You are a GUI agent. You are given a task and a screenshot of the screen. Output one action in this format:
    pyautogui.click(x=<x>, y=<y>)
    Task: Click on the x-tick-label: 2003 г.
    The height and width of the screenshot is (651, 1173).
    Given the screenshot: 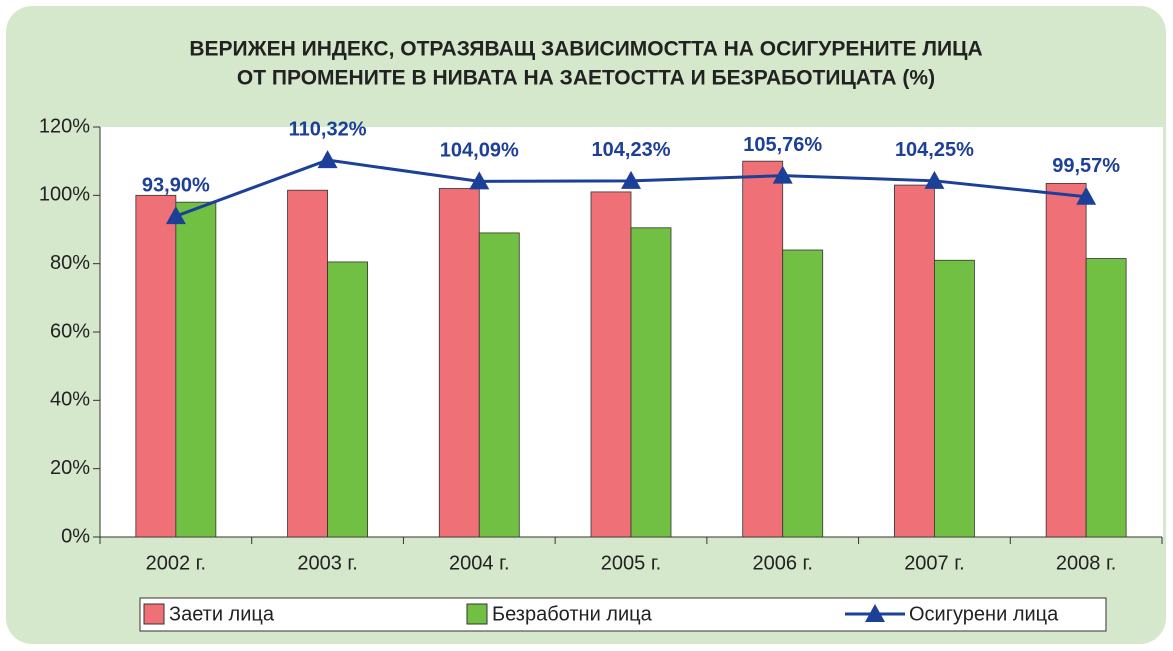 What is the action you would take?
    pyautogui.click(x=327, y=563)
    